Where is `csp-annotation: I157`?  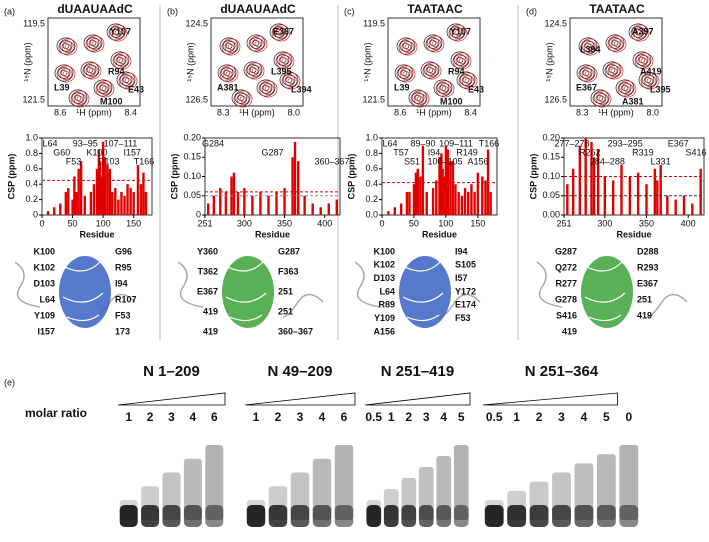
csp-annotation: I157 is located at coordinates (132, 152).